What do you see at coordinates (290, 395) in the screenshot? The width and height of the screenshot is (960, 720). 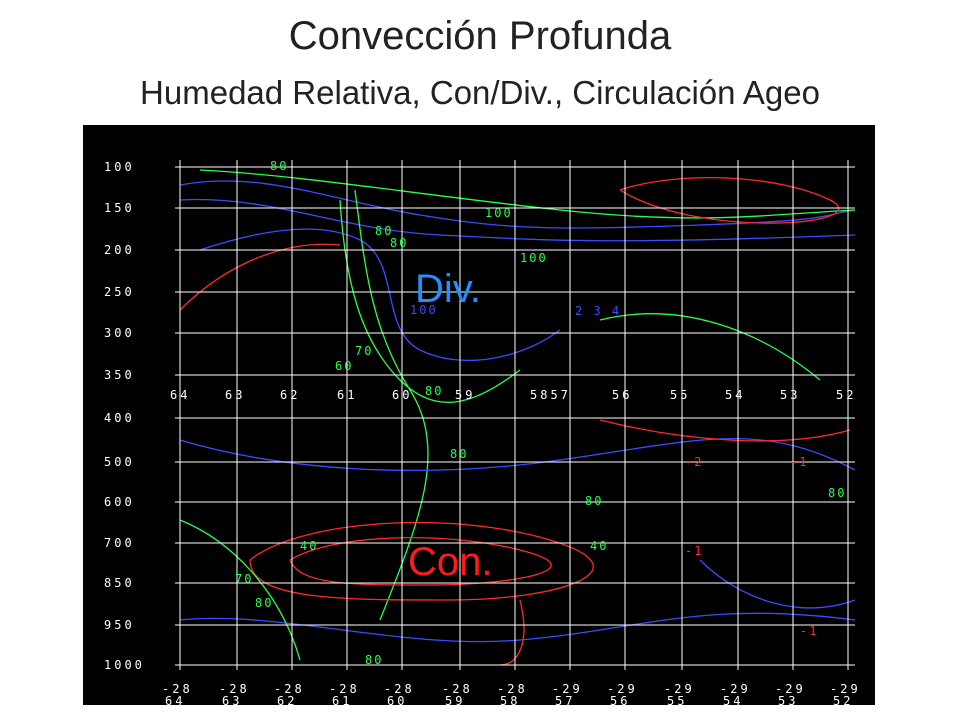 I see `longitude-label: 62` at bounding box center [290, 395].